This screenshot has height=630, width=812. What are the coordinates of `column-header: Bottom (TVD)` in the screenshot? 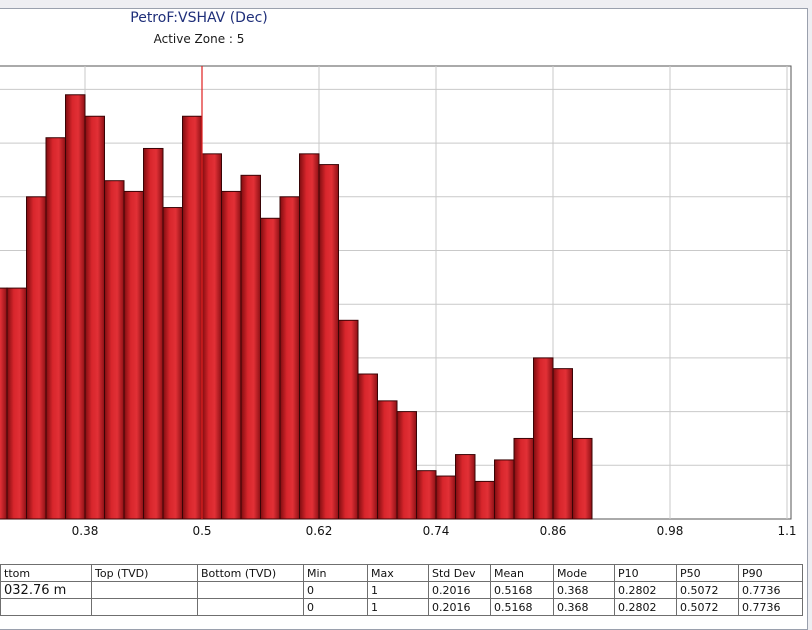 It's located at (250, 573).